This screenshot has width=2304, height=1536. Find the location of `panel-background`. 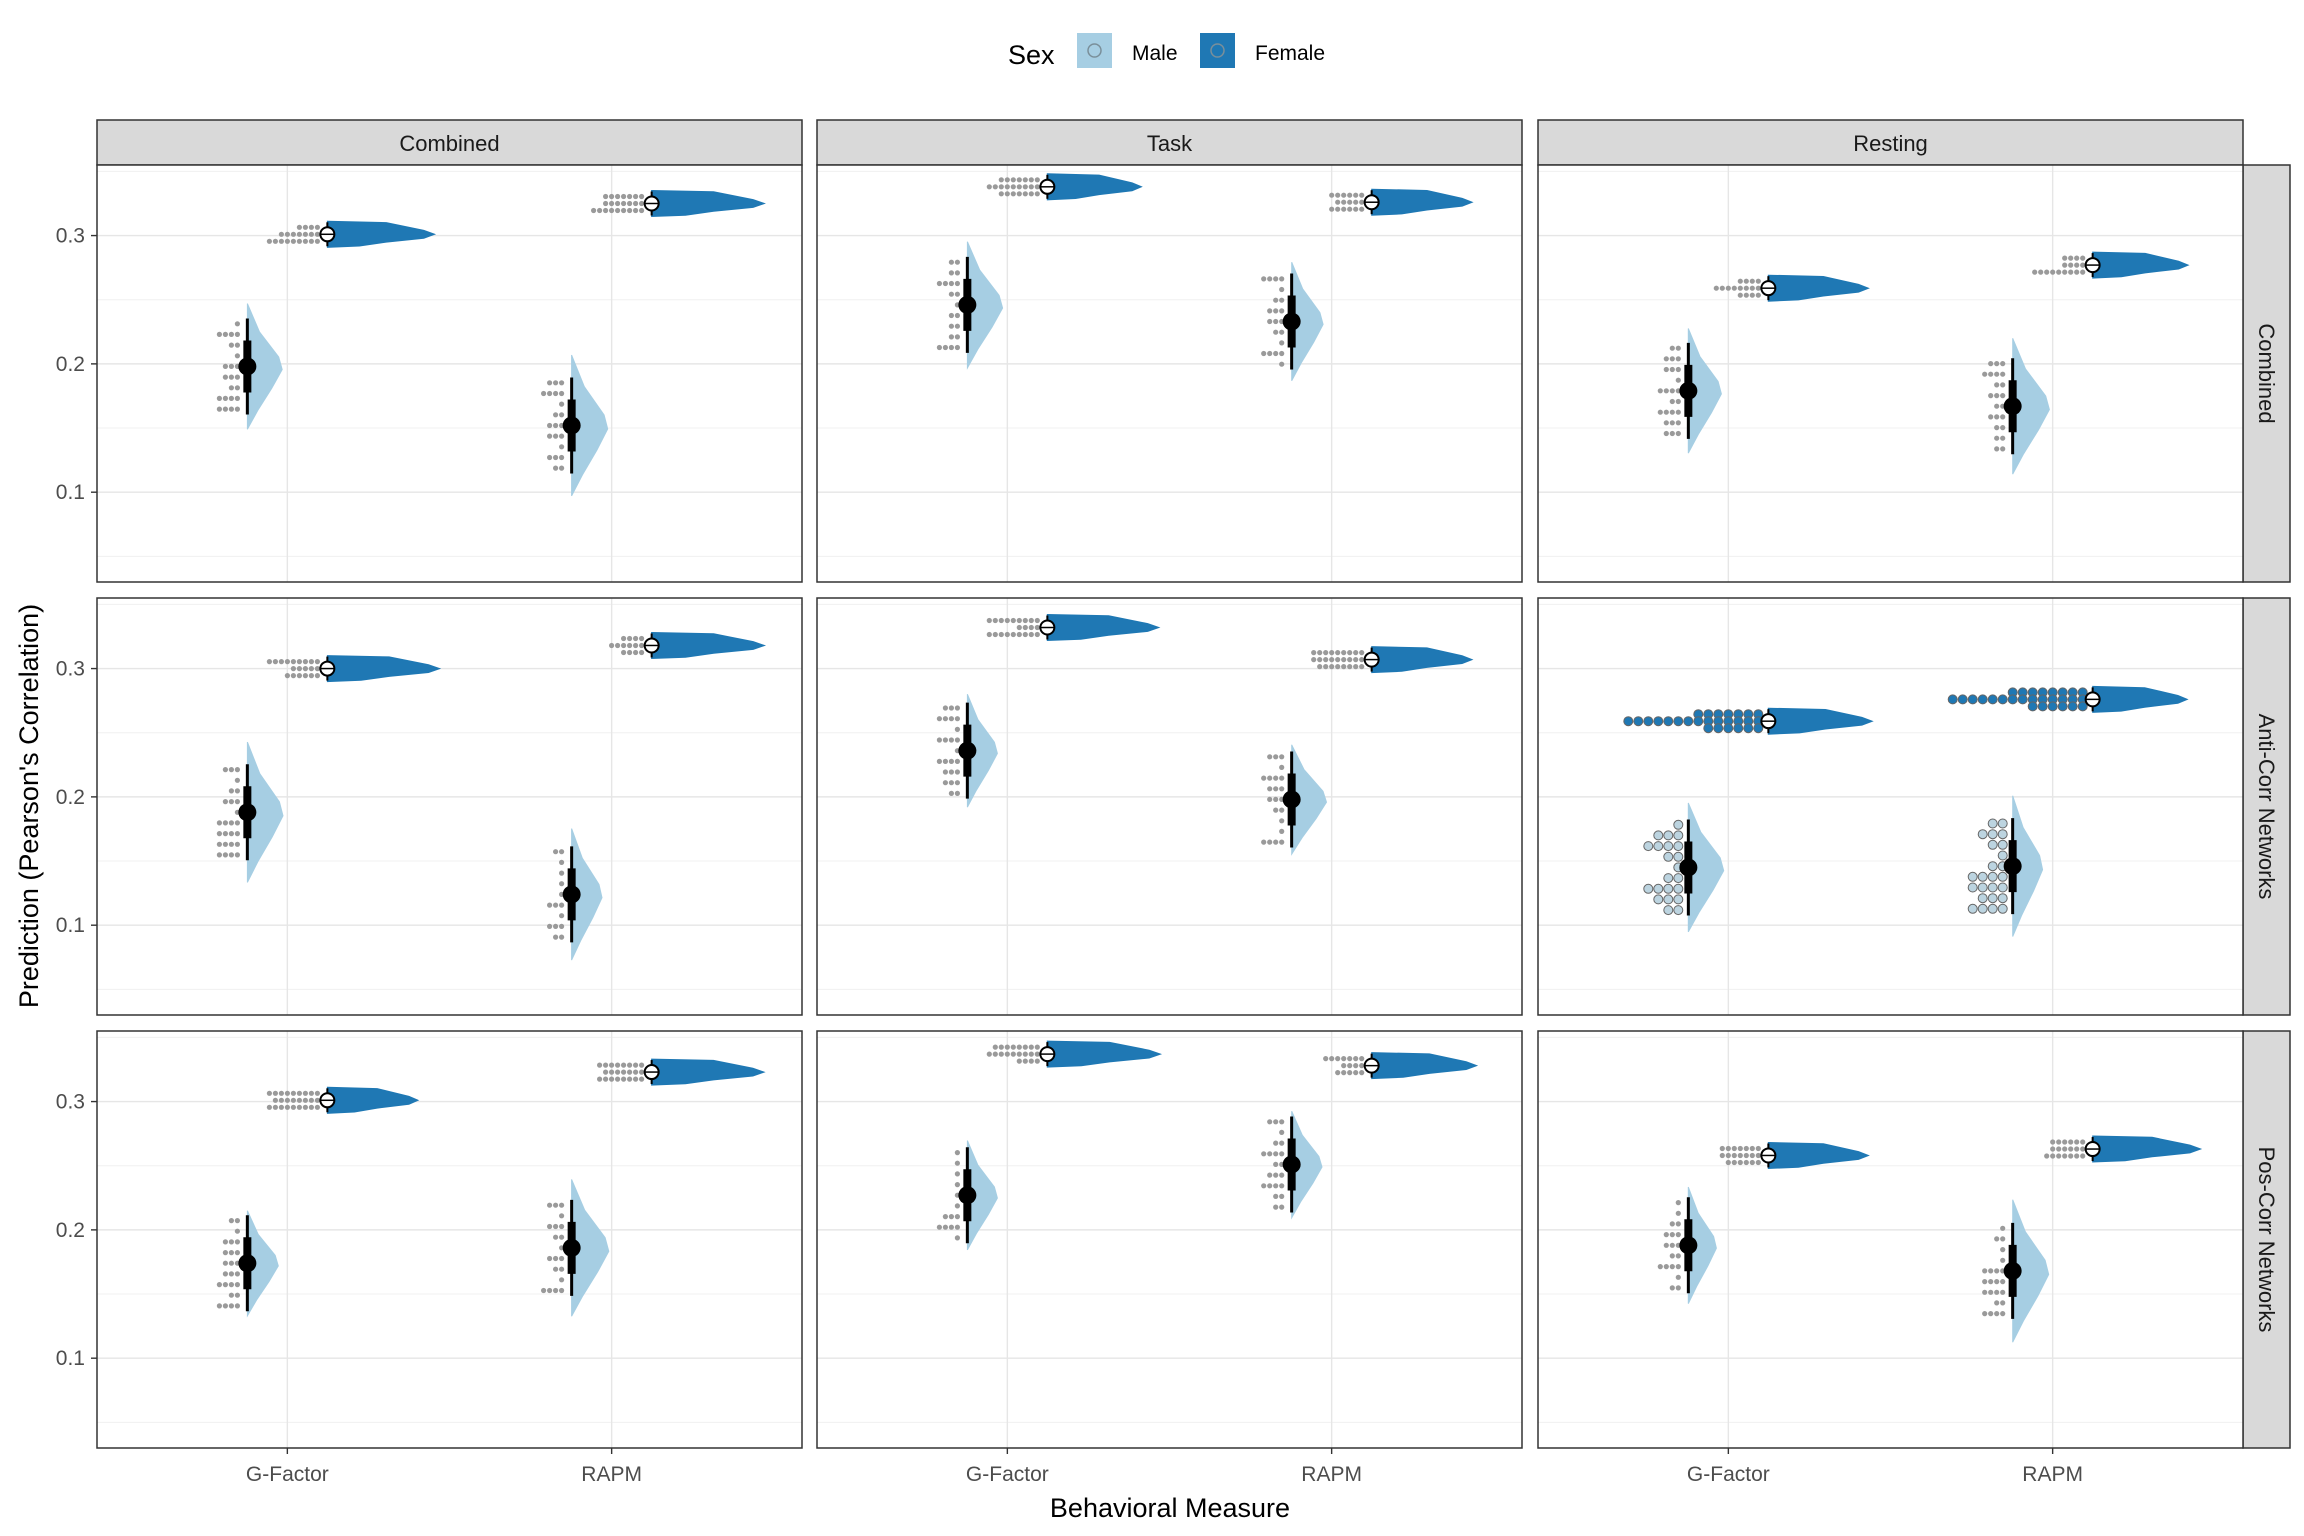

panel-background is located at coordinates (1169, 1239).